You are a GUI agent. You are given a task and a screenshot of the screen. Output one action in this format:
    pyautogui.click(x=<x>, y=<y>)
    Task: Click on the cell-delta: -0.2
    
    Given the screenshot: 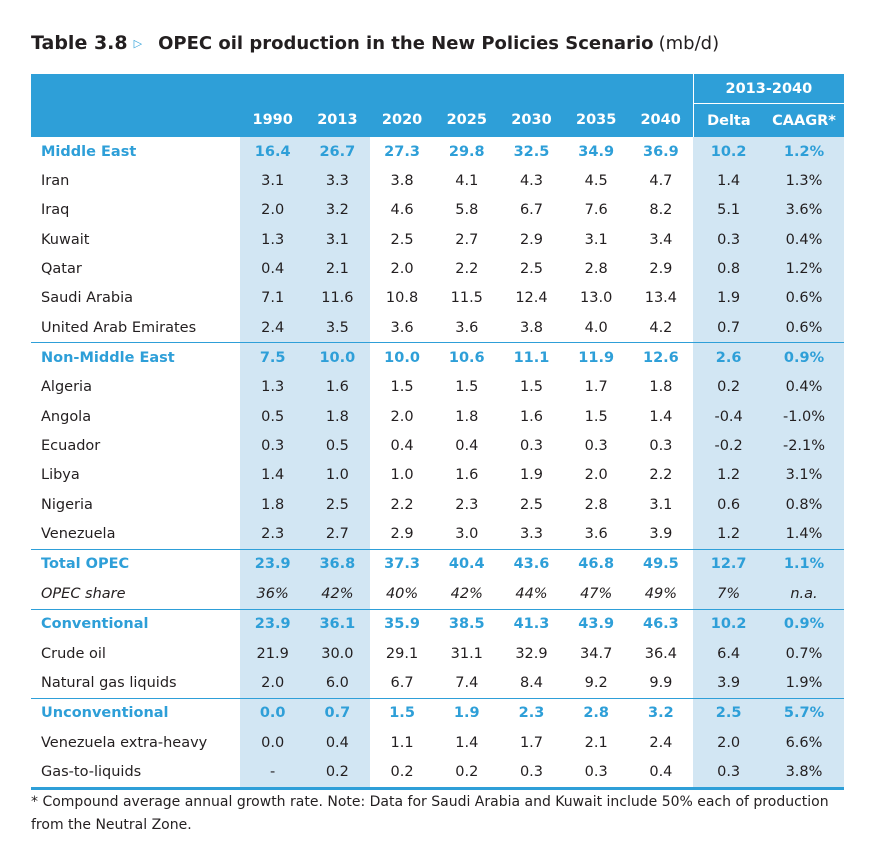 What is the action you would take?
    pyautogui.click(x=729, y=446)
    